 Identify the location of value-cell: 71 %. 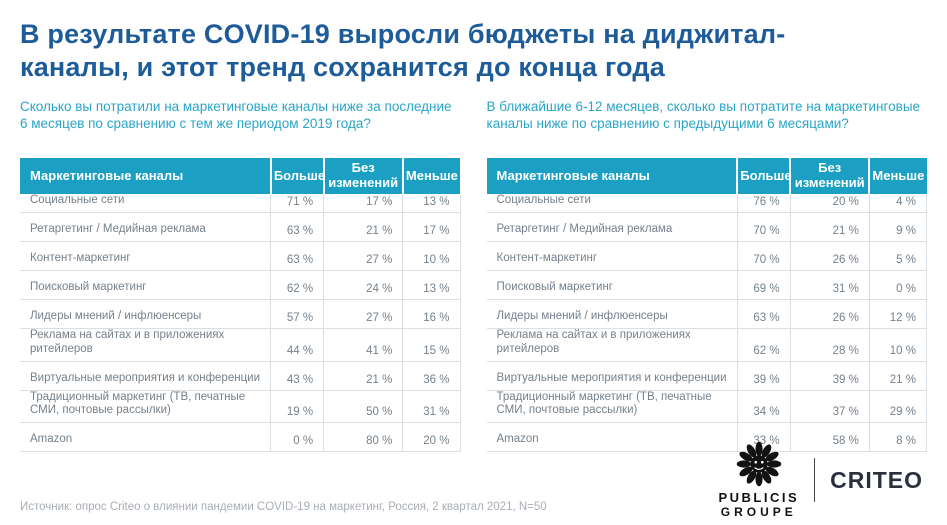
(297, 203).